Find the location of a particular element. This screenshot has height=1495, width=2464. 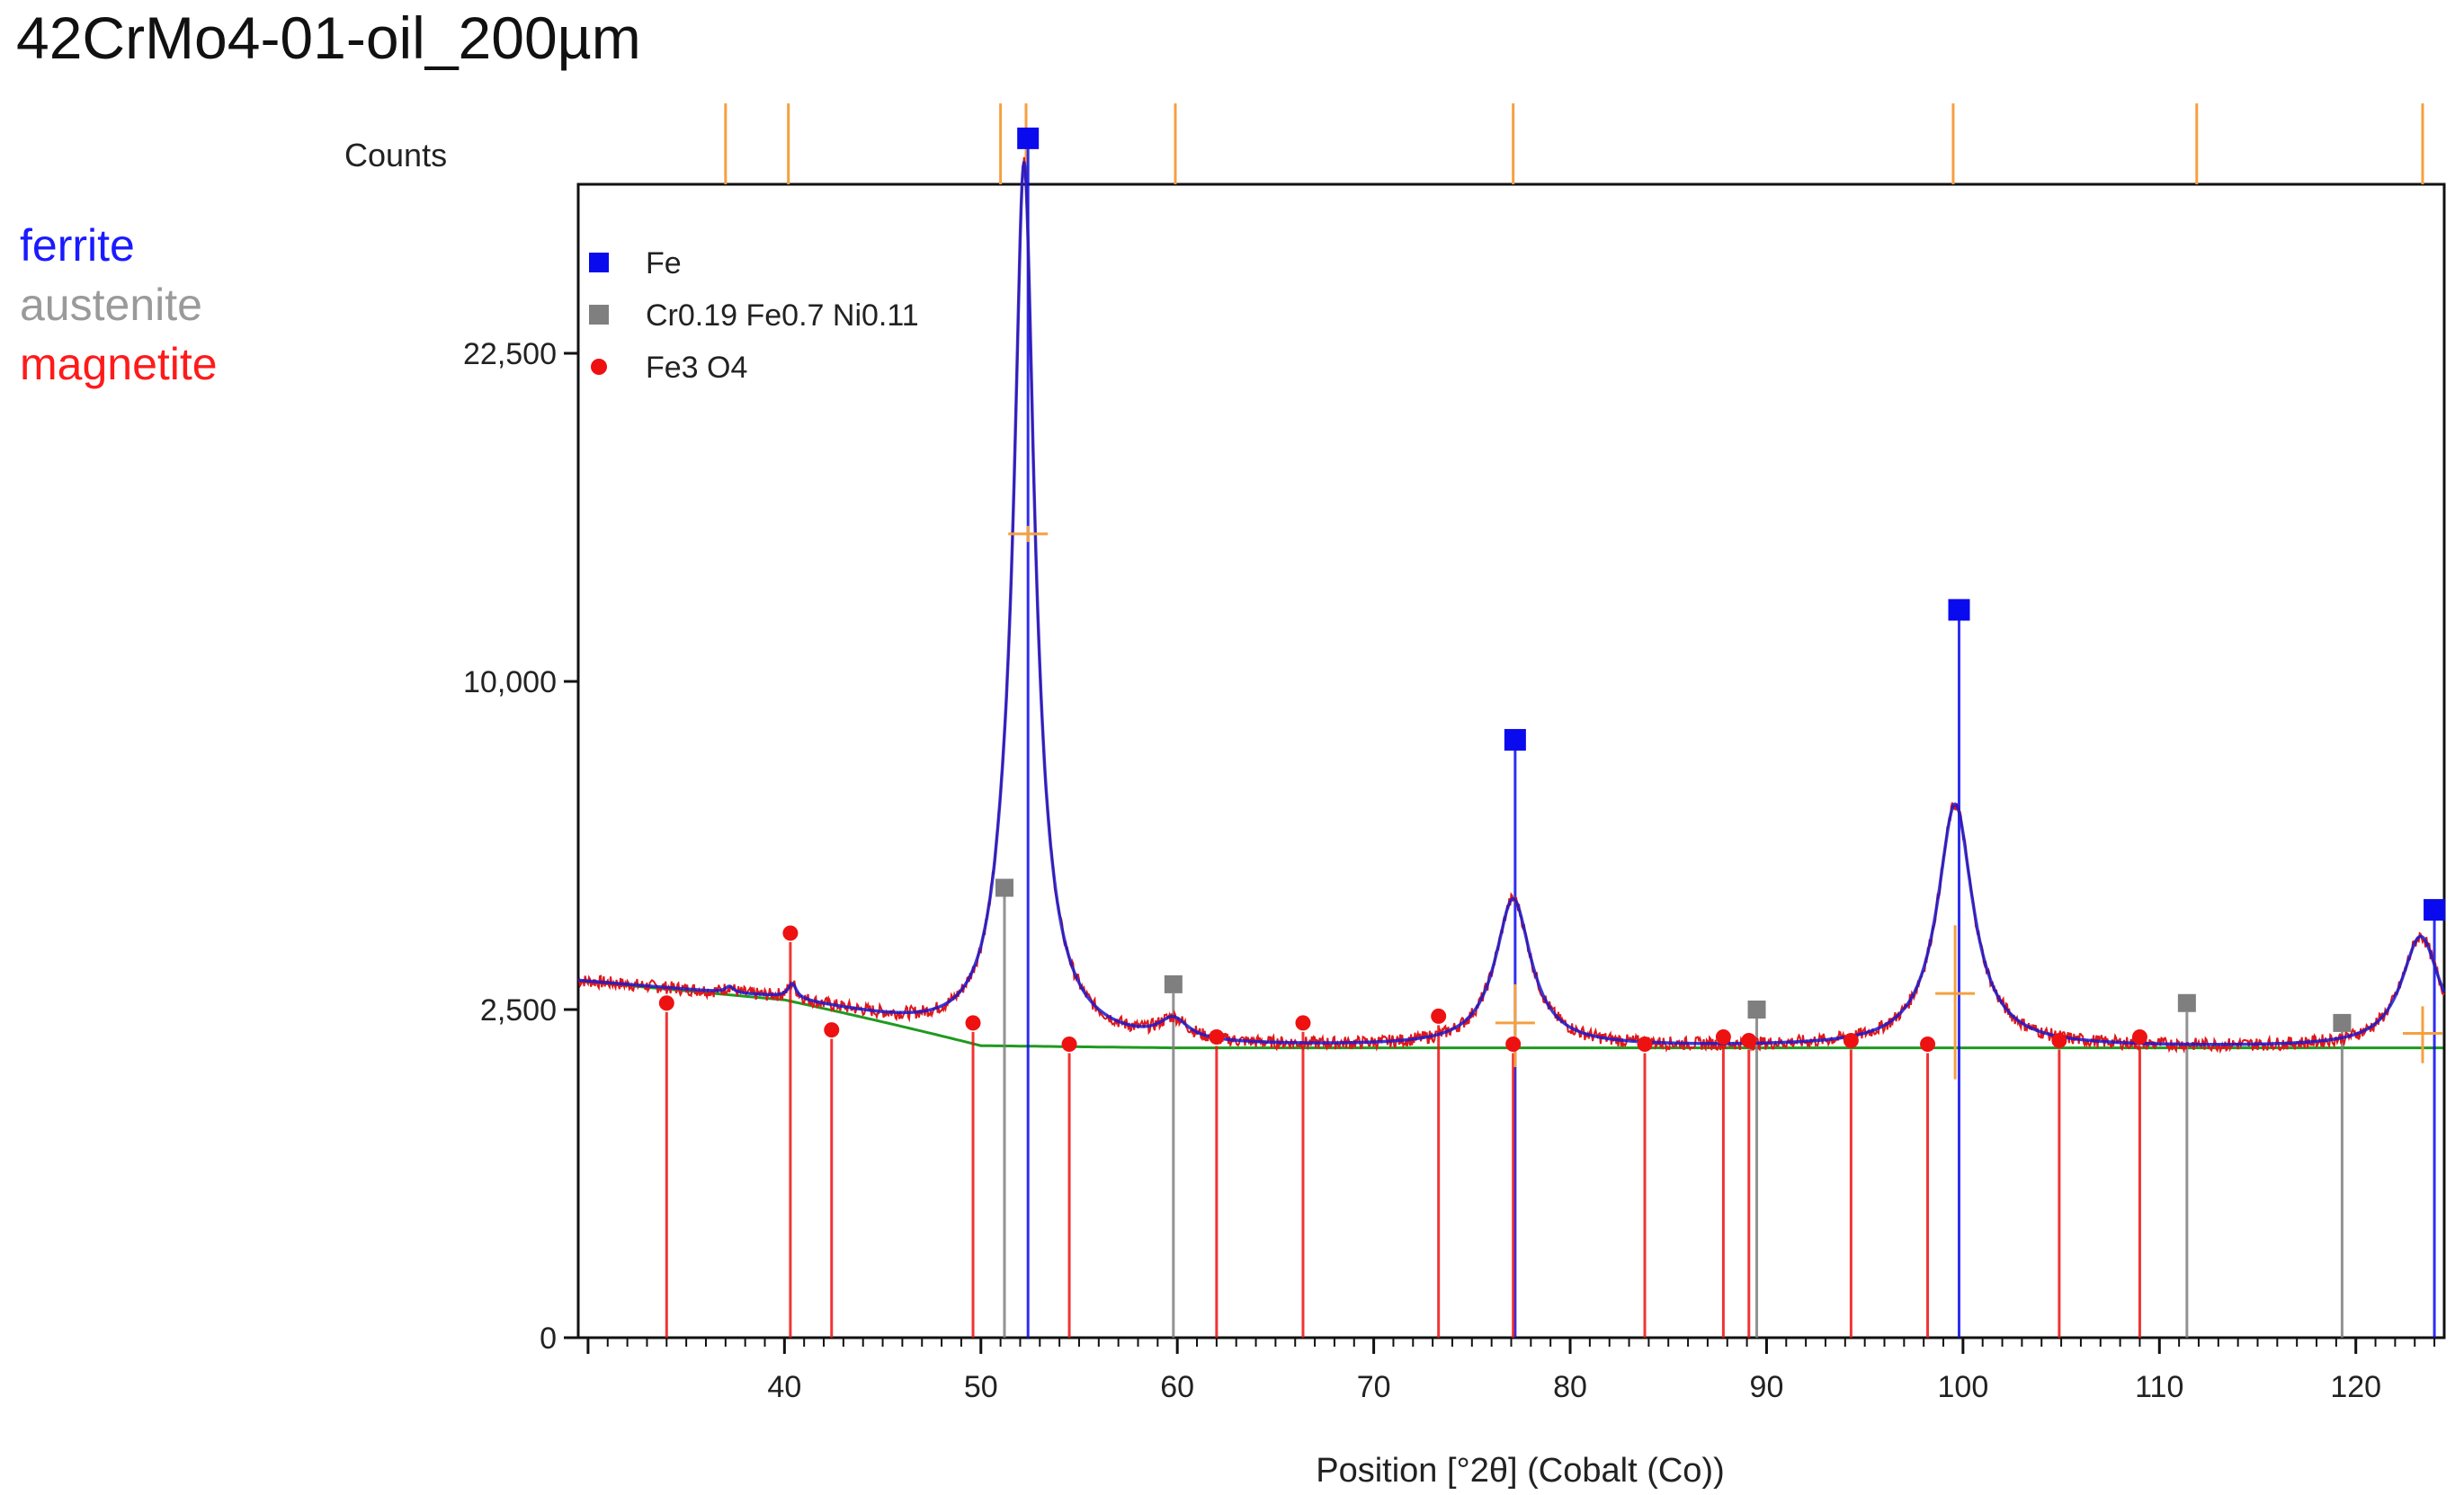

y-tick-label: 0 is located at coordinates (548, 1339).